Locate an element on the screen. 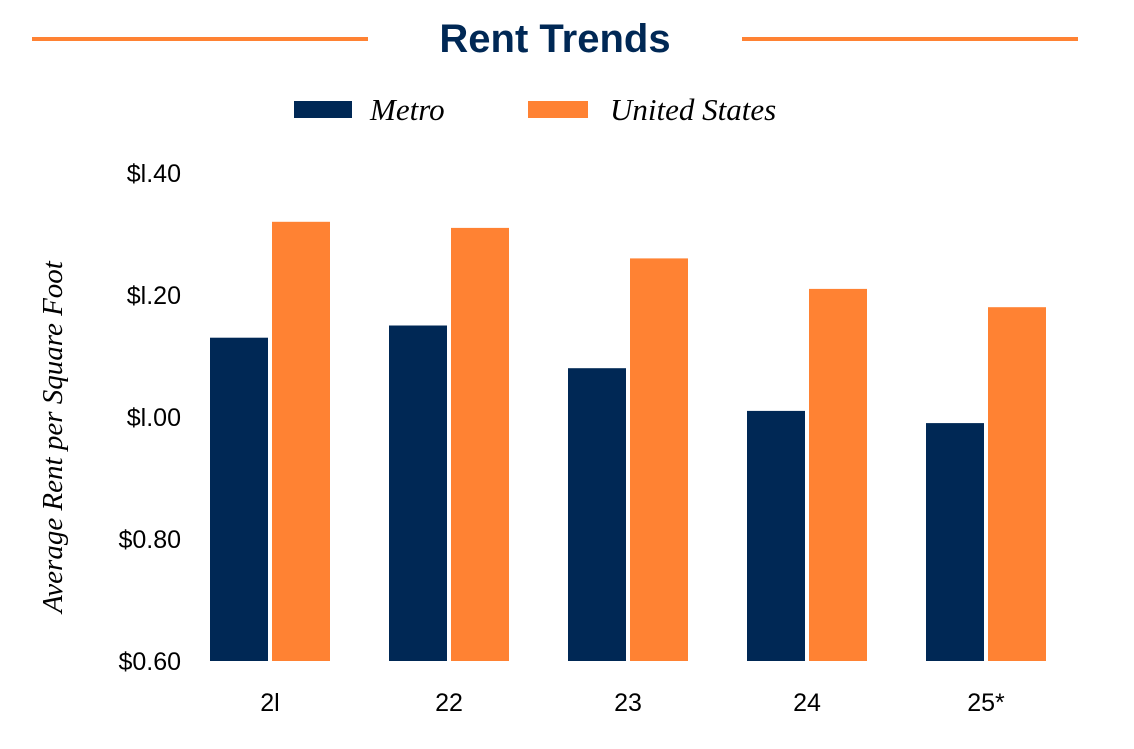  x-axis-ticks: 2l 22 23 24 25* is located at coordinates (632, 703).